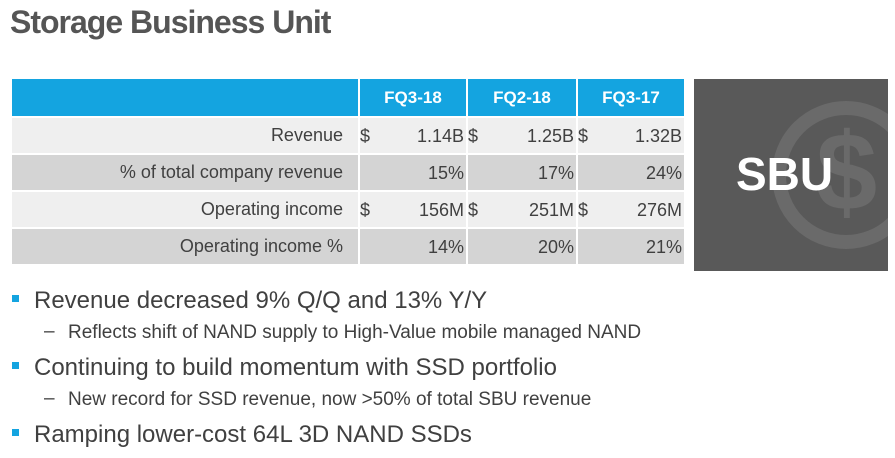 The height and width of the screenshot is (458, 895). I want to click on row-label: Operating income, so click(185, 208).